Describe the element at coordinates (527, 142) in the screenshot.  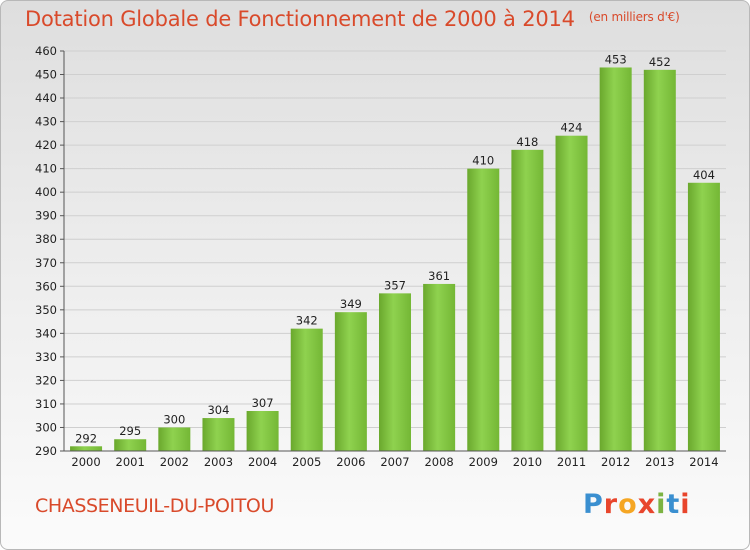
I see `bar-value-label: 418` at that location.